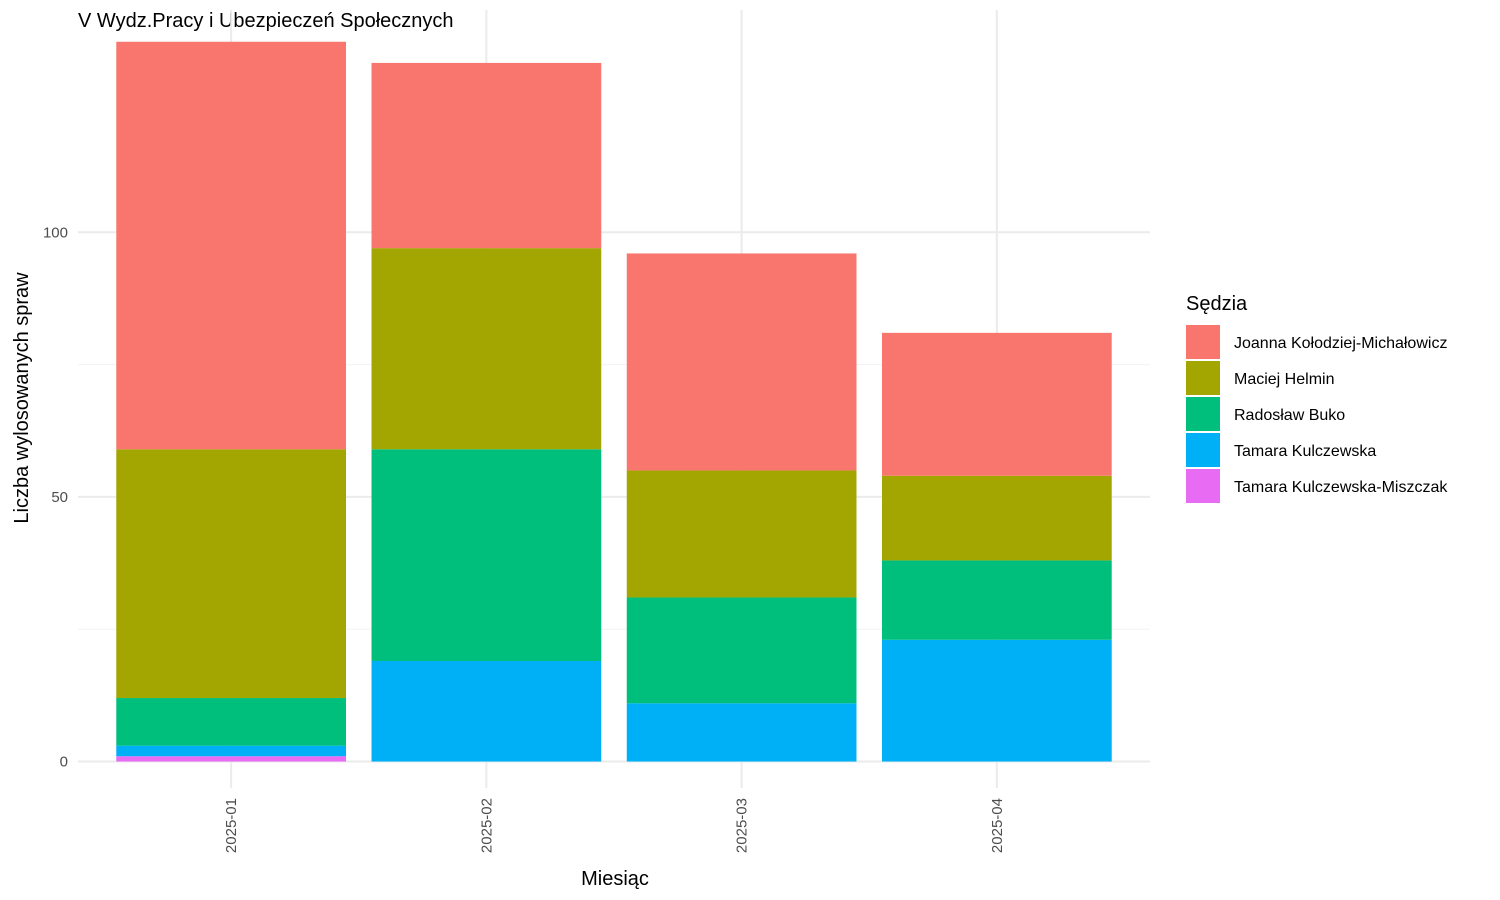 Image resolution: width=1500 pixels, height=900 pixels. Describe the element at coordinates (997, 825) in the screenshot. I see `x-tick-label: 2025-04` at that location.